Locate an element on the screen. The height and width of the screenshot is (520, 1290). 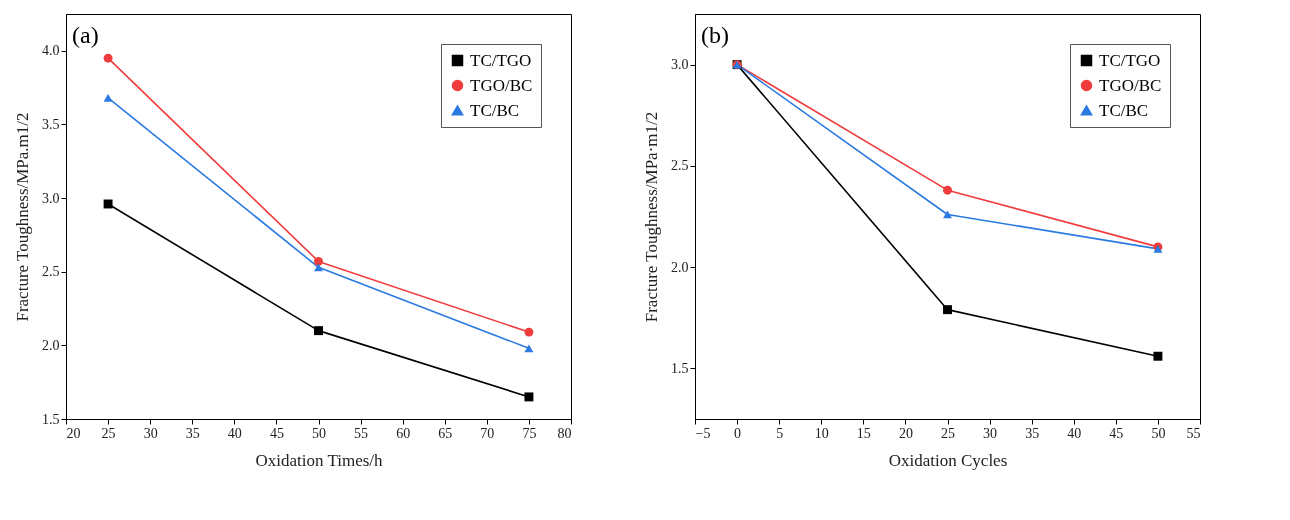
x-tick-label: 5 is located at coordinates (780, 433).